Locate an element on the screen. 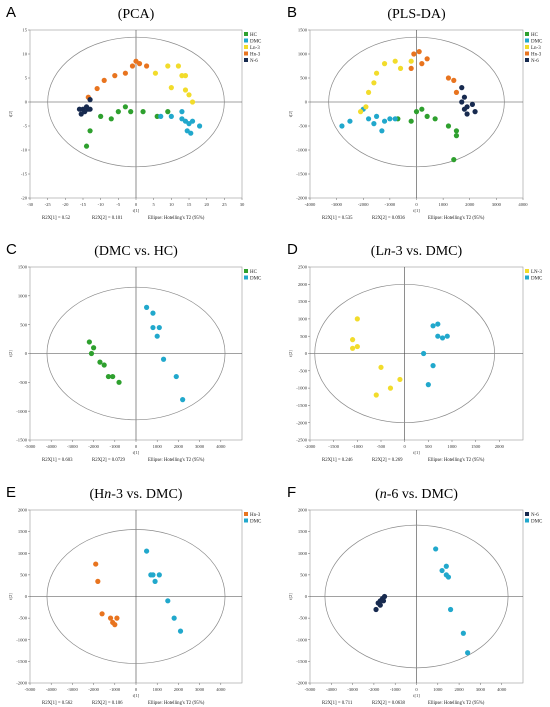  y-tick-label: 1000 is located at coordinates (303, 319).